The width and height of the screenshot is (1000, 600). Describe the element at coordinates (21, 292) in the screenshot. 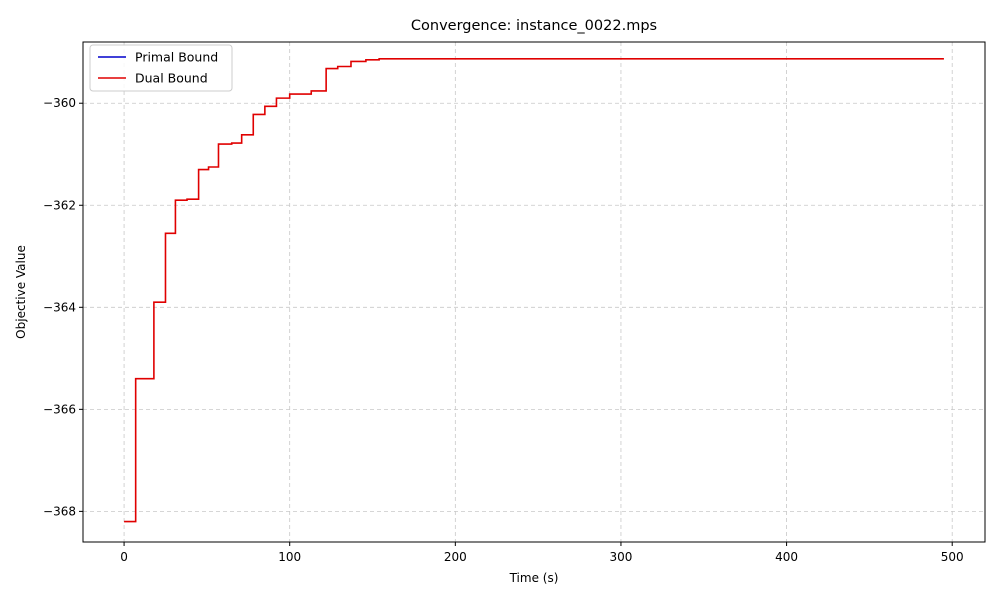

I see `y-axis-label: Objective Value` at that location.